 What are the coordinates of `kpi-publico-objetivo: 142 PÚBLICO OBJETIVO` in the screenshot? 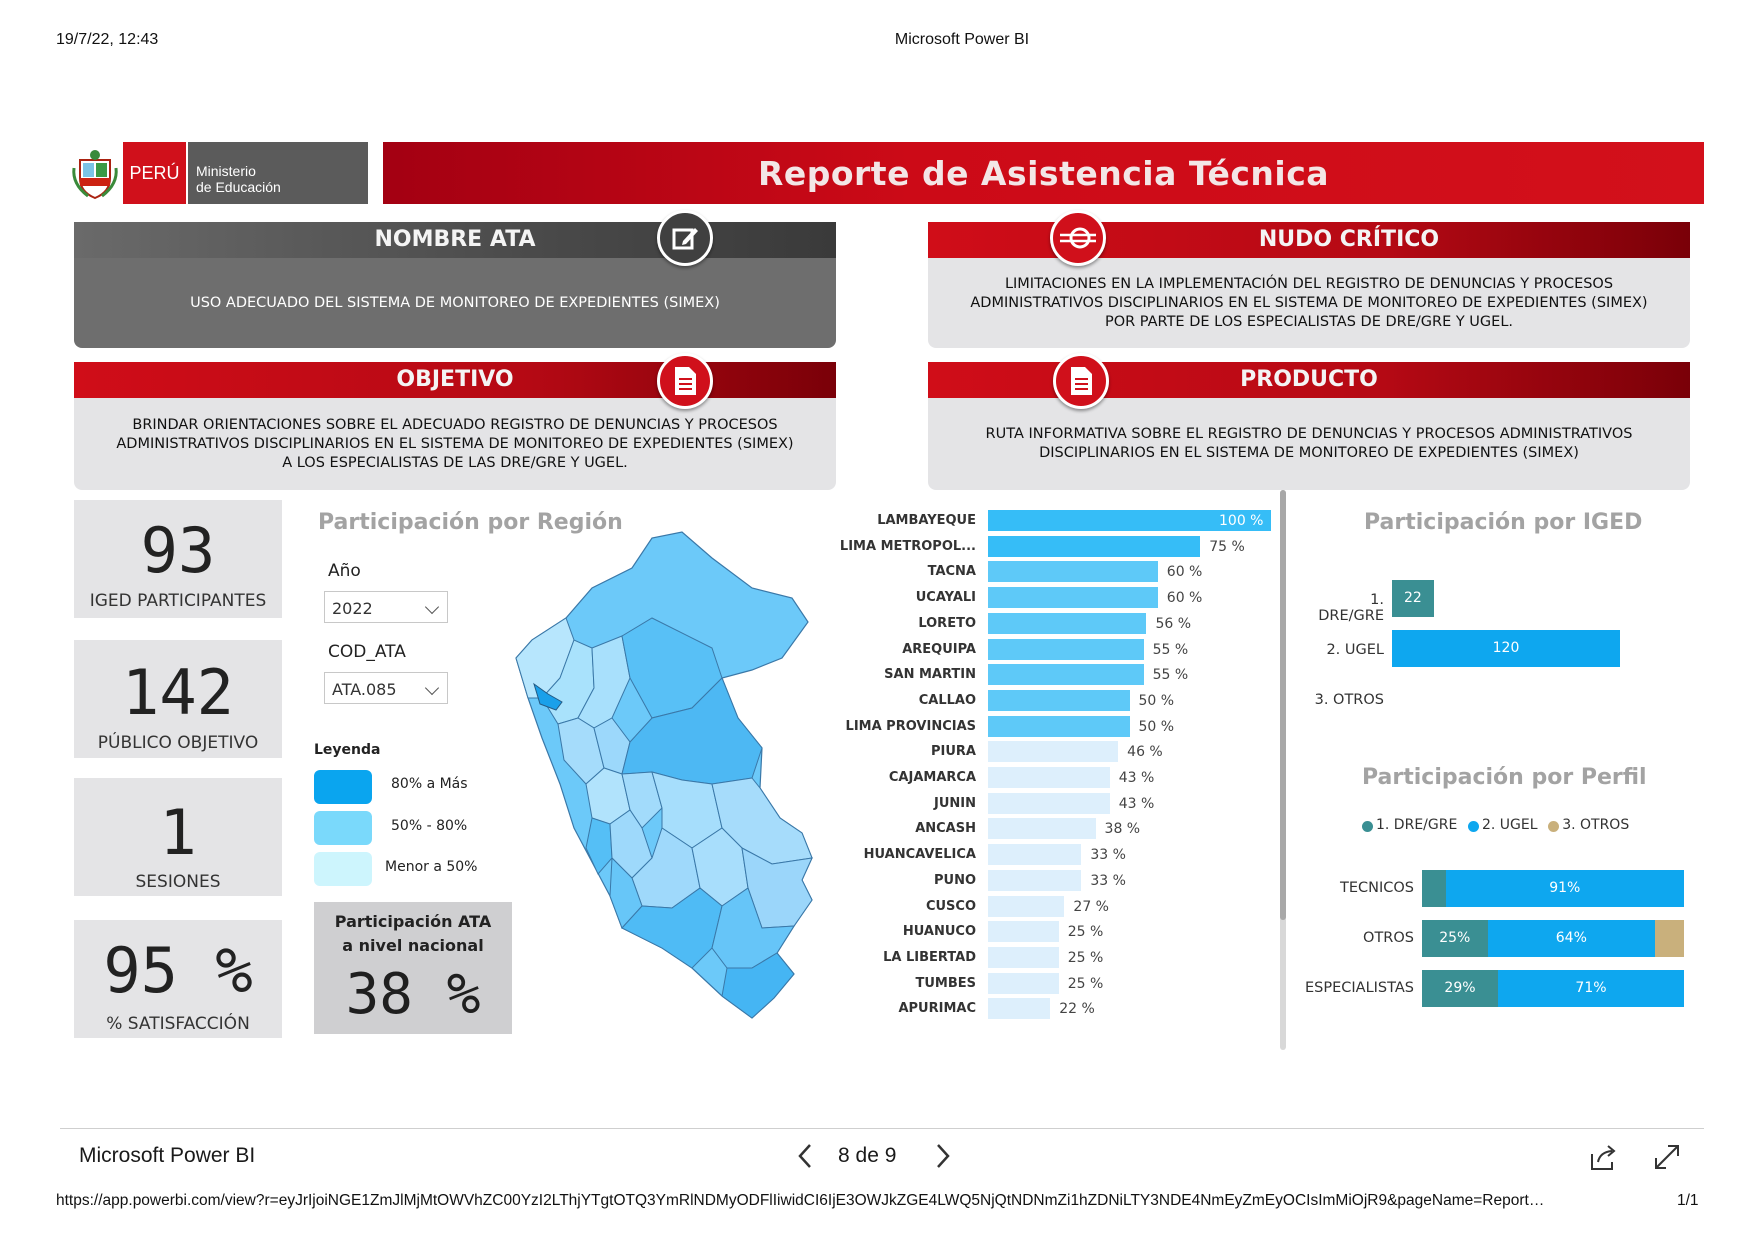 It's located at (178, 699).